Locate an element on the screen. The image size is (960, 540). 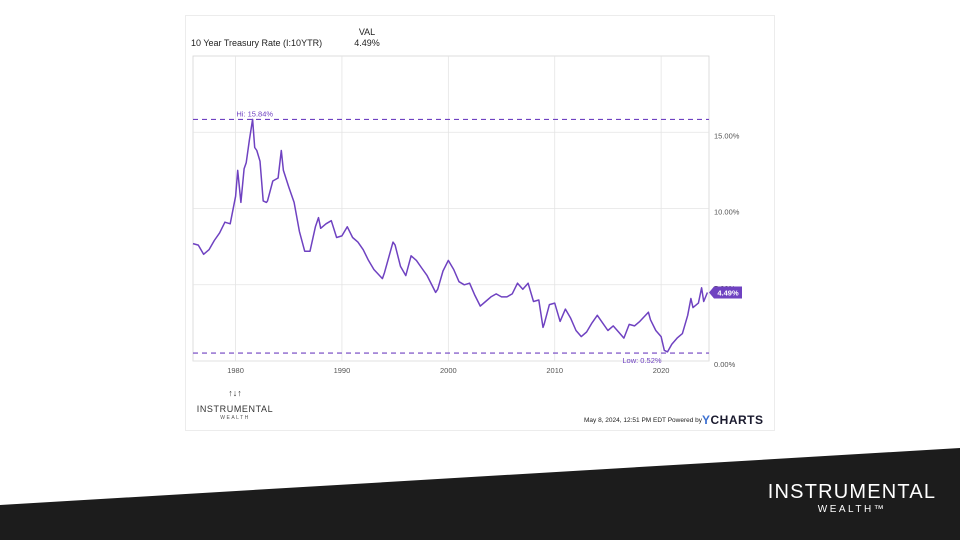
logo-name: INSTRUMENTAL is located at coordinates (235, 409).